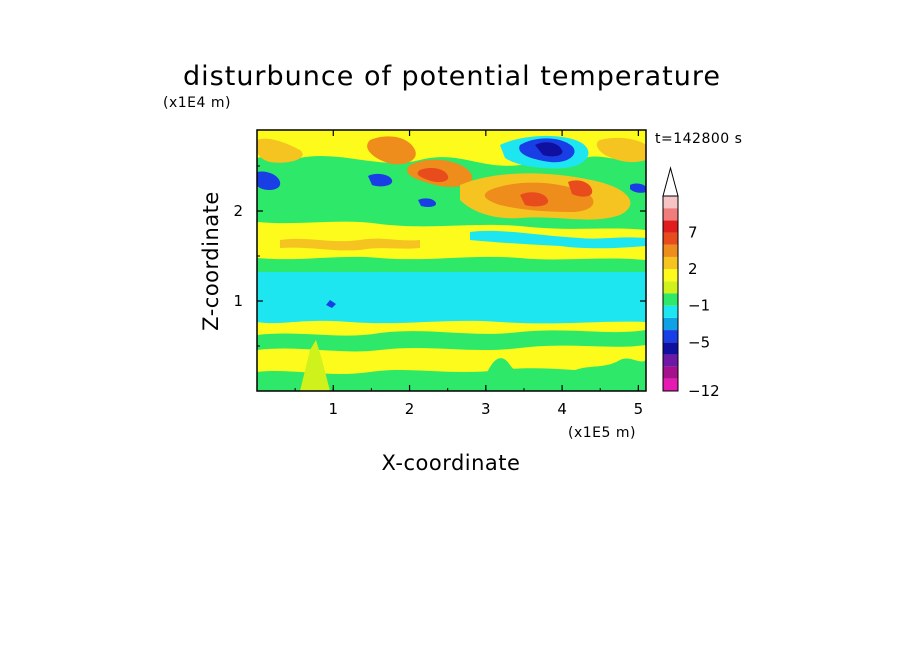  Describe the element at coordinates (410, 409) in the screenshot. I see `x-tick-label: 2` at that location.